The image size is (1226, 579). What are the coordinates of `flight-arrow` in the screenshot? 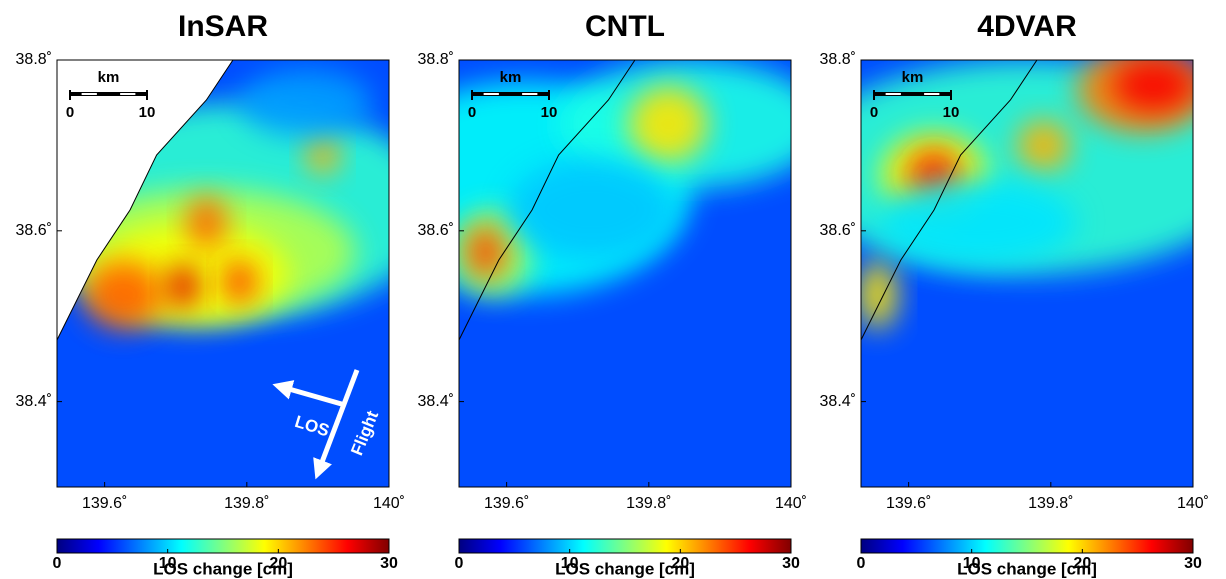 It's located at (336, 424).